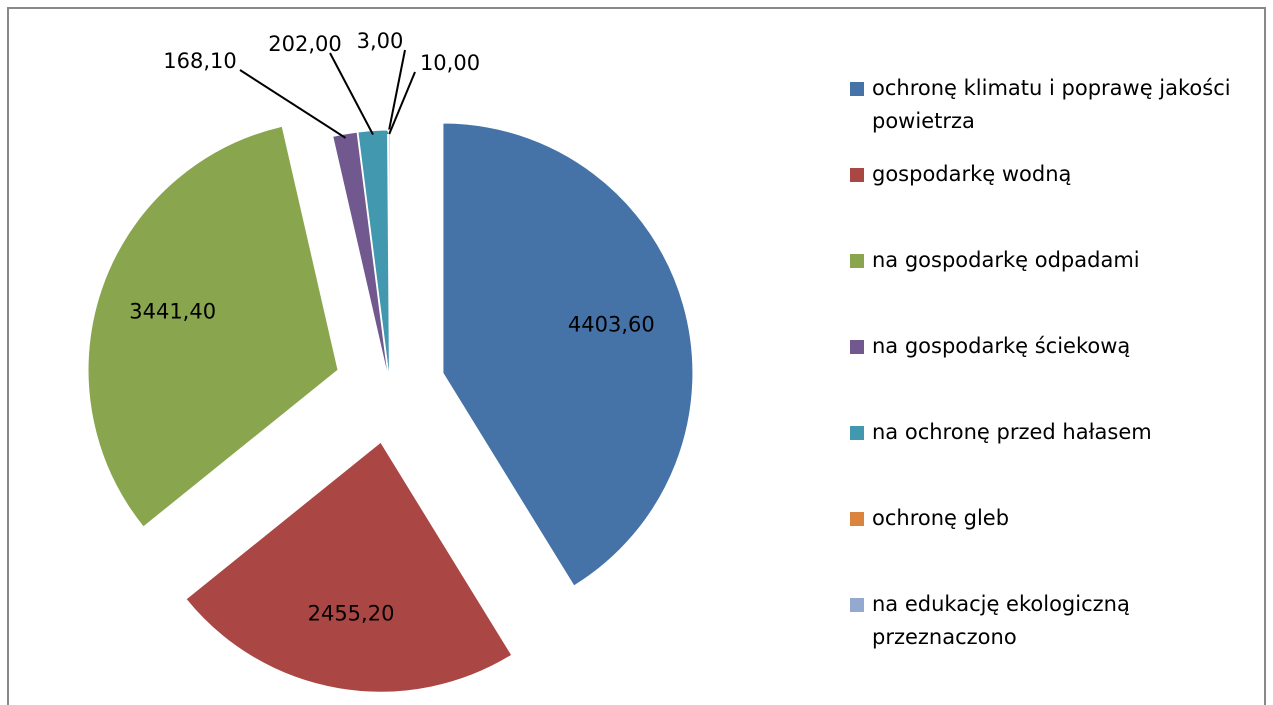  What do you see at coordinates (380, 41) in the screenshot?
I see `data-label: 3,00` at bounding box center [380, 41].